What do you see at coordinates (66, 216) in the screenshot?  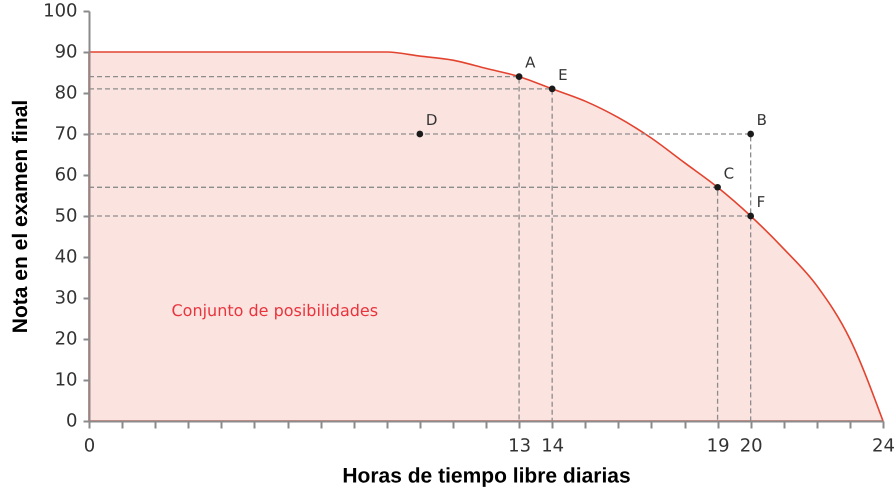 I see `y-tick-label: 50` at bounding box center [66, 216].